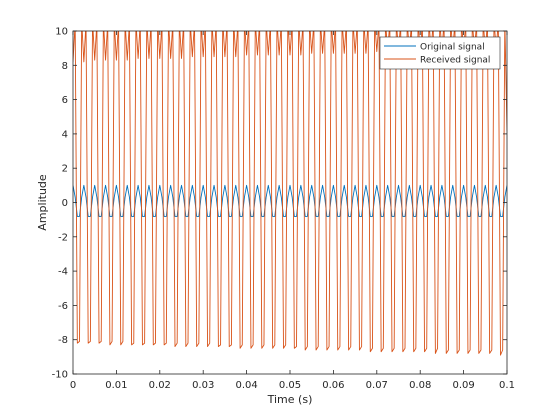 The image size is (560, 420). I want to click on x-tick-label: 0.05, so click(290, 385).